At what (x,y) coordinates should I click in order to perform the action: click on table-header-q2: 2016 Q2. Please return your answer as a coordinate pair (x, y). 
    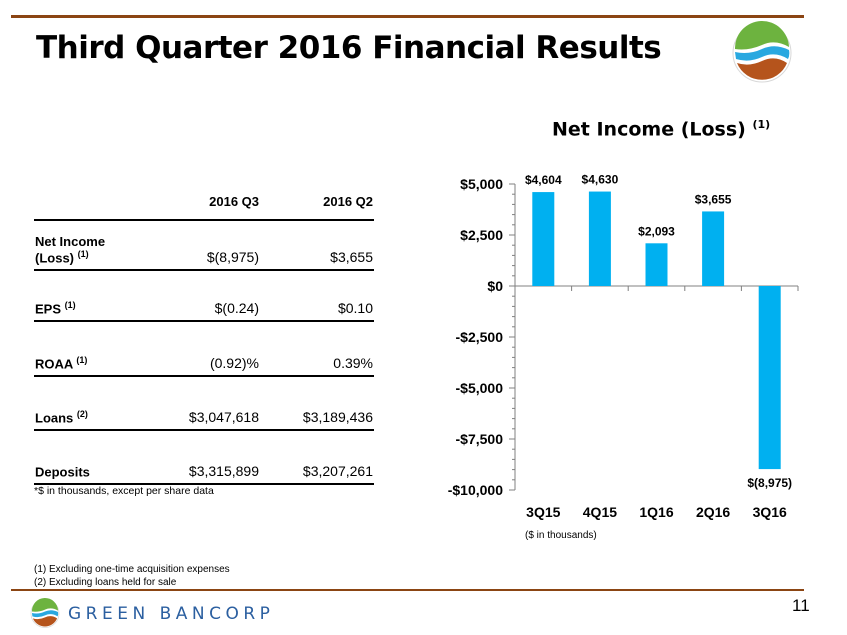
    Looking at the image, I should click on (317, 202).